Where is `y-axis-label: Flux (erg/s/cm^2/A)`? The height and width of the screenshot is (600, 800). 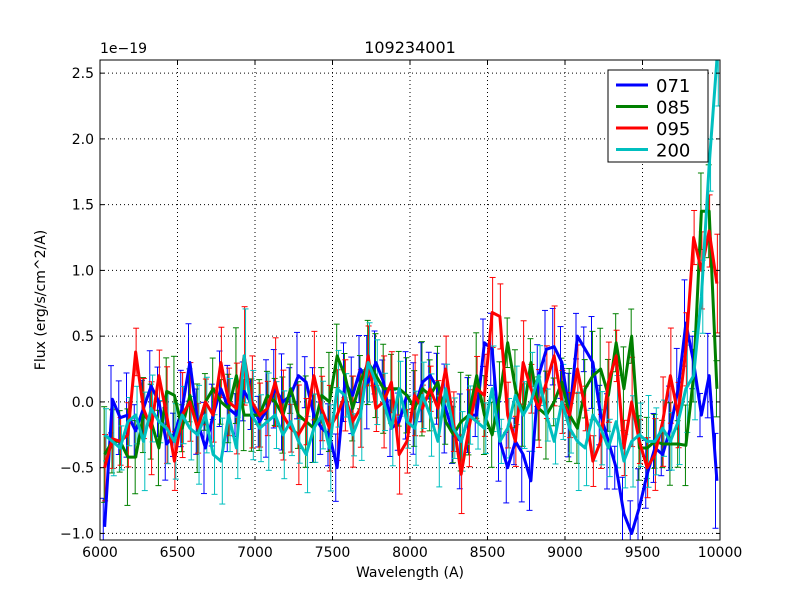 y-axis-label: Flux (erg/s/cm^2/A) is located at coordinates (41, 300).